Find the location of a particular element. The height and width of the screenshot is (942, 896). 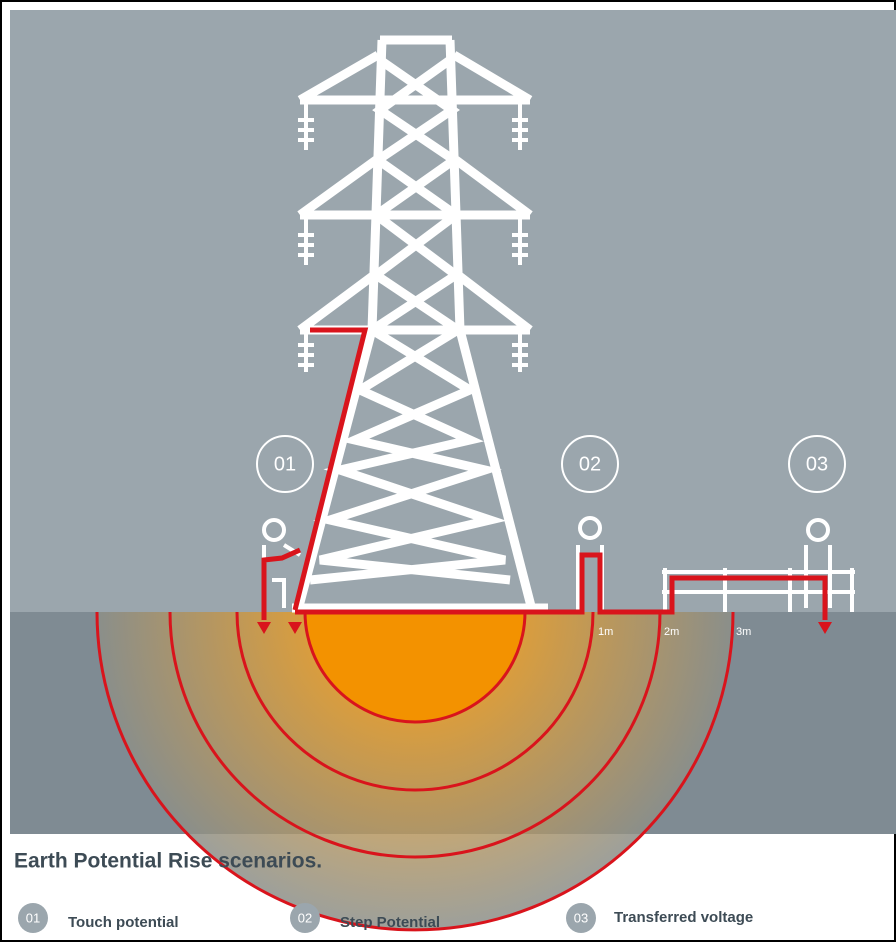

legend-badges is located at coordinates (307, 918).